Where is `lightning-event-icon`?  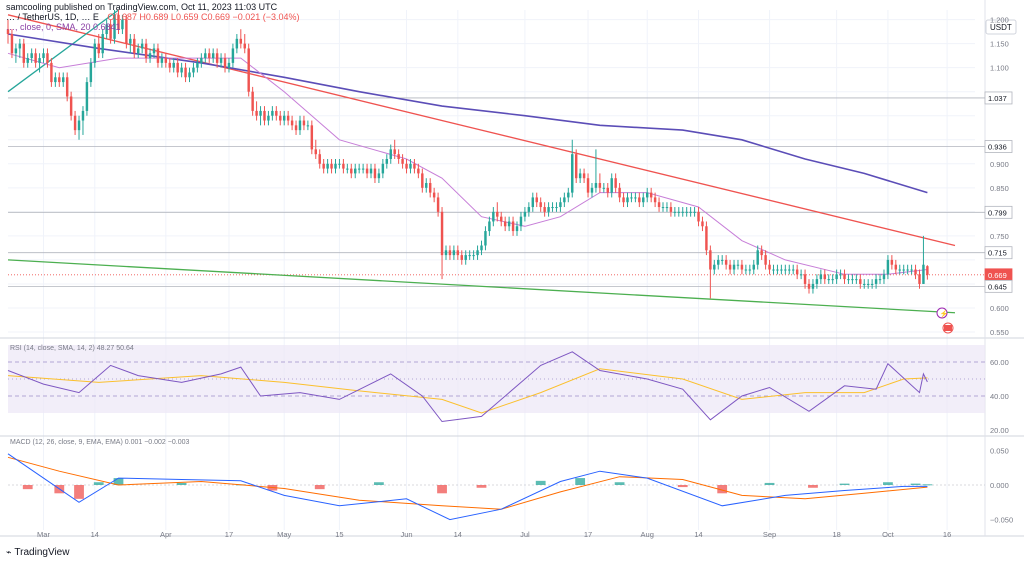 lightning-event-icon is located at coordinates (942, 313).